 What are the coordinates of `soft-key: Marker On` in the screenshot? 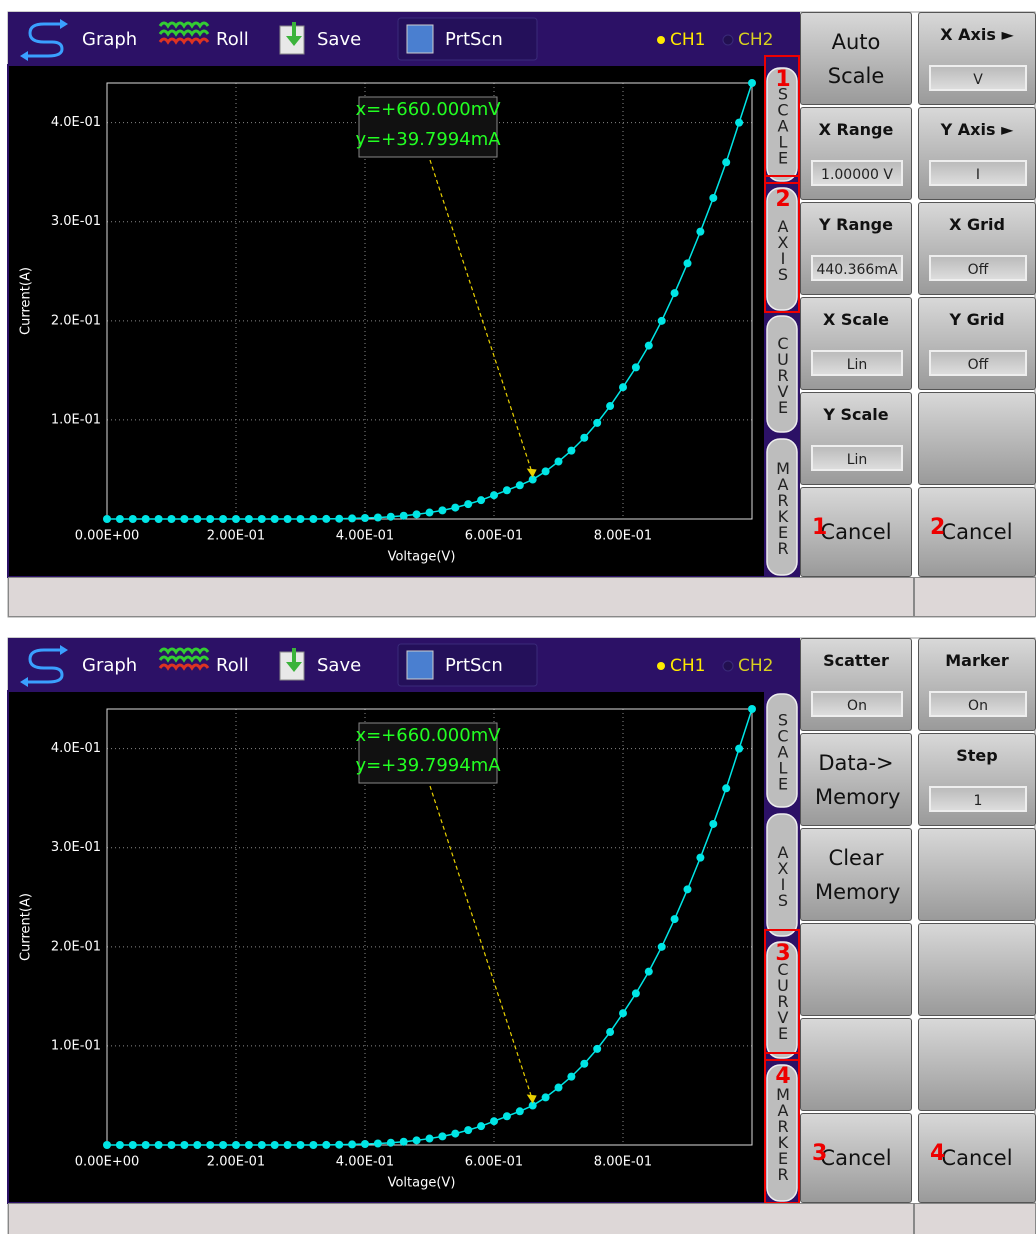 It's located at (977, 684).